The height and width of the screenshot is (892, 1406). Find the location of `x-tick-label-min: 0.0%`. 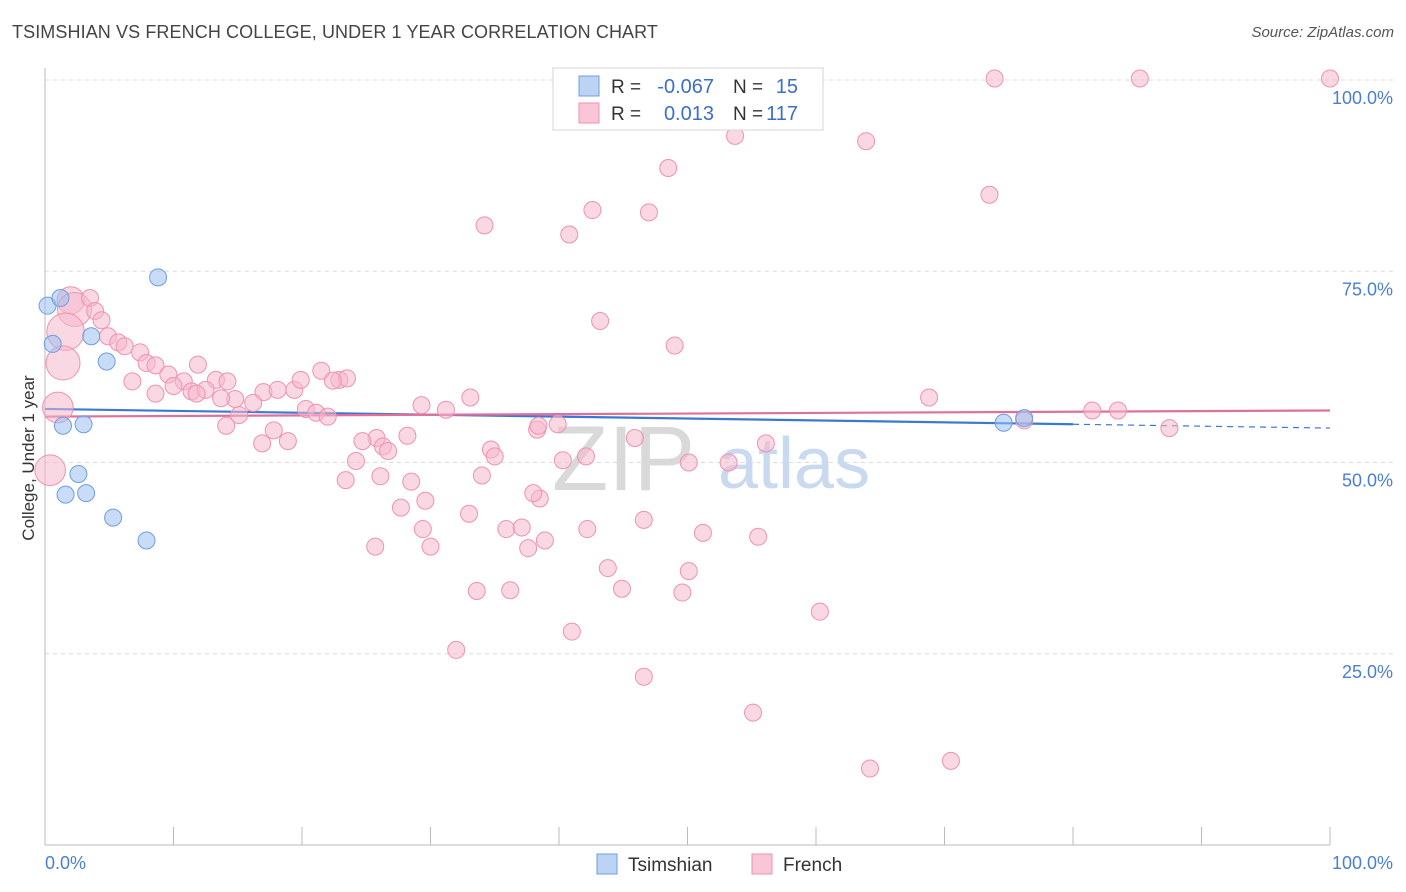

x-tick-label-min: 0.0% is located at coordinates (65, 863).